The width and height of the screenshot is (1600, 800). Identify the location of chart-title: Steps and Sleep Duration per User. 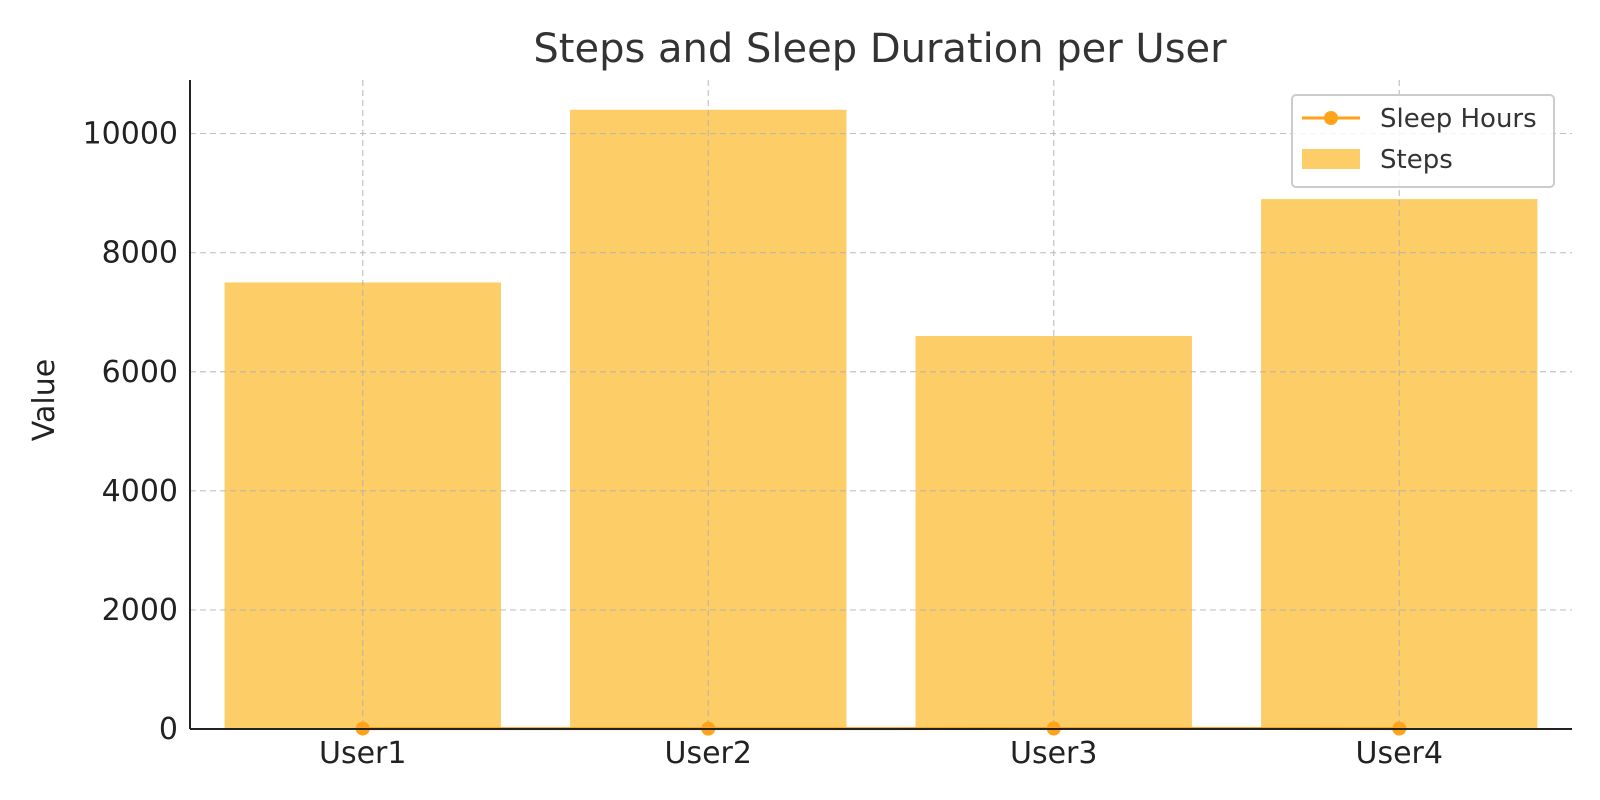
(880, 49).